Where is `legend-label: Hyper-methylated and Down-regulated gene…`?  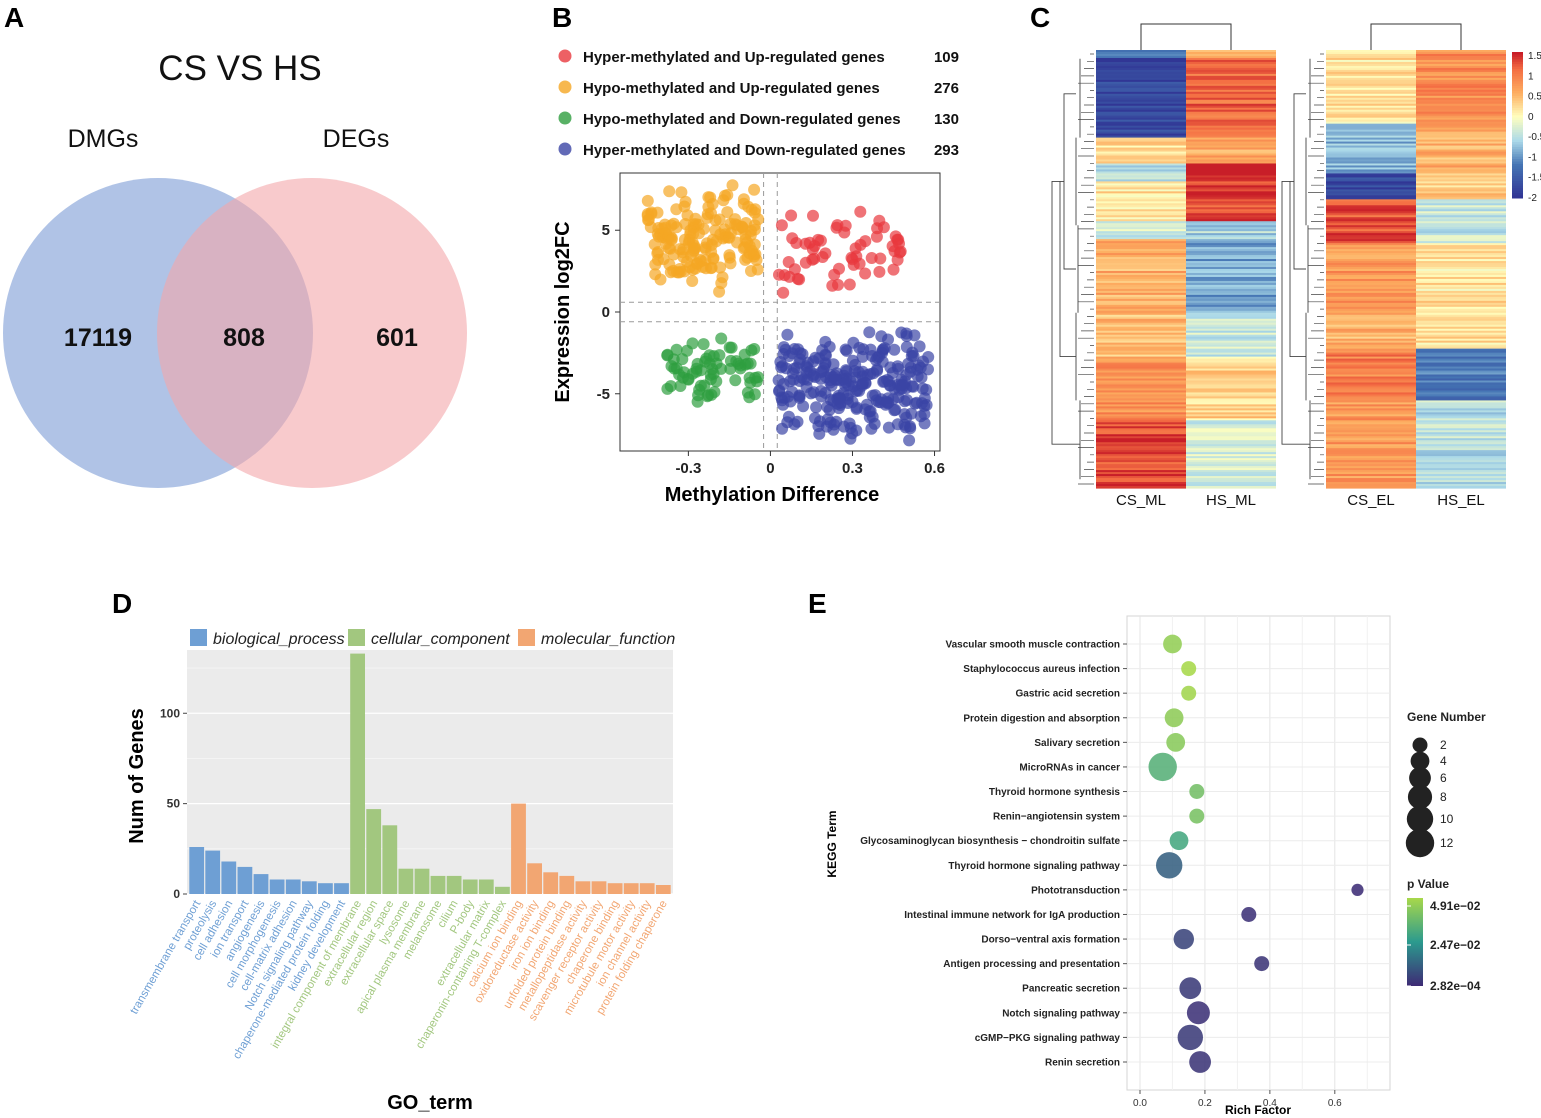 legend-label: Hyper-methylated and Down-regulated gene… is located at coordinates (744, 150).